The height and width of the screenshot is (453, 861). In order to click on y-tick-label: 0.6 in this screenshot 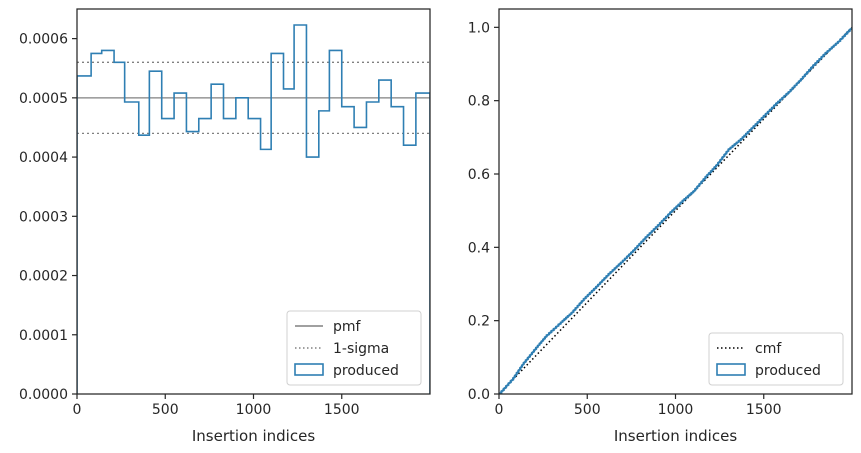, I will do `click(479, 175)`.